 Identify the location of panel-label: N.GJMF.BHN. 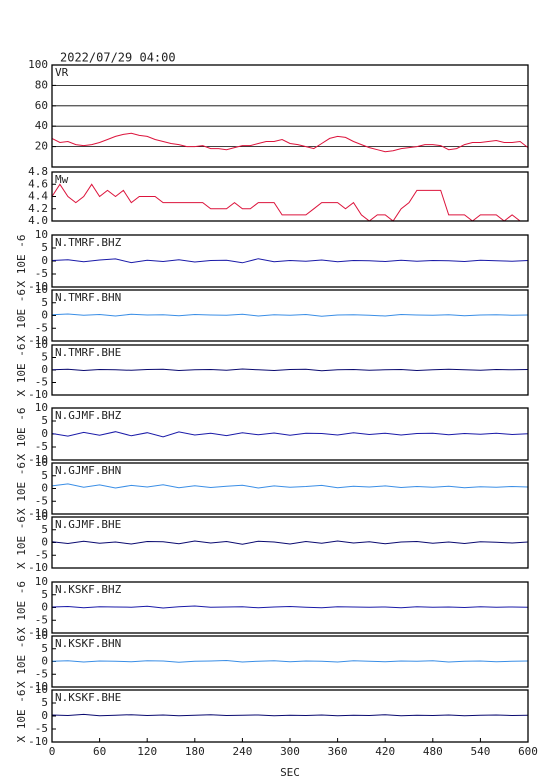
(88, 470).